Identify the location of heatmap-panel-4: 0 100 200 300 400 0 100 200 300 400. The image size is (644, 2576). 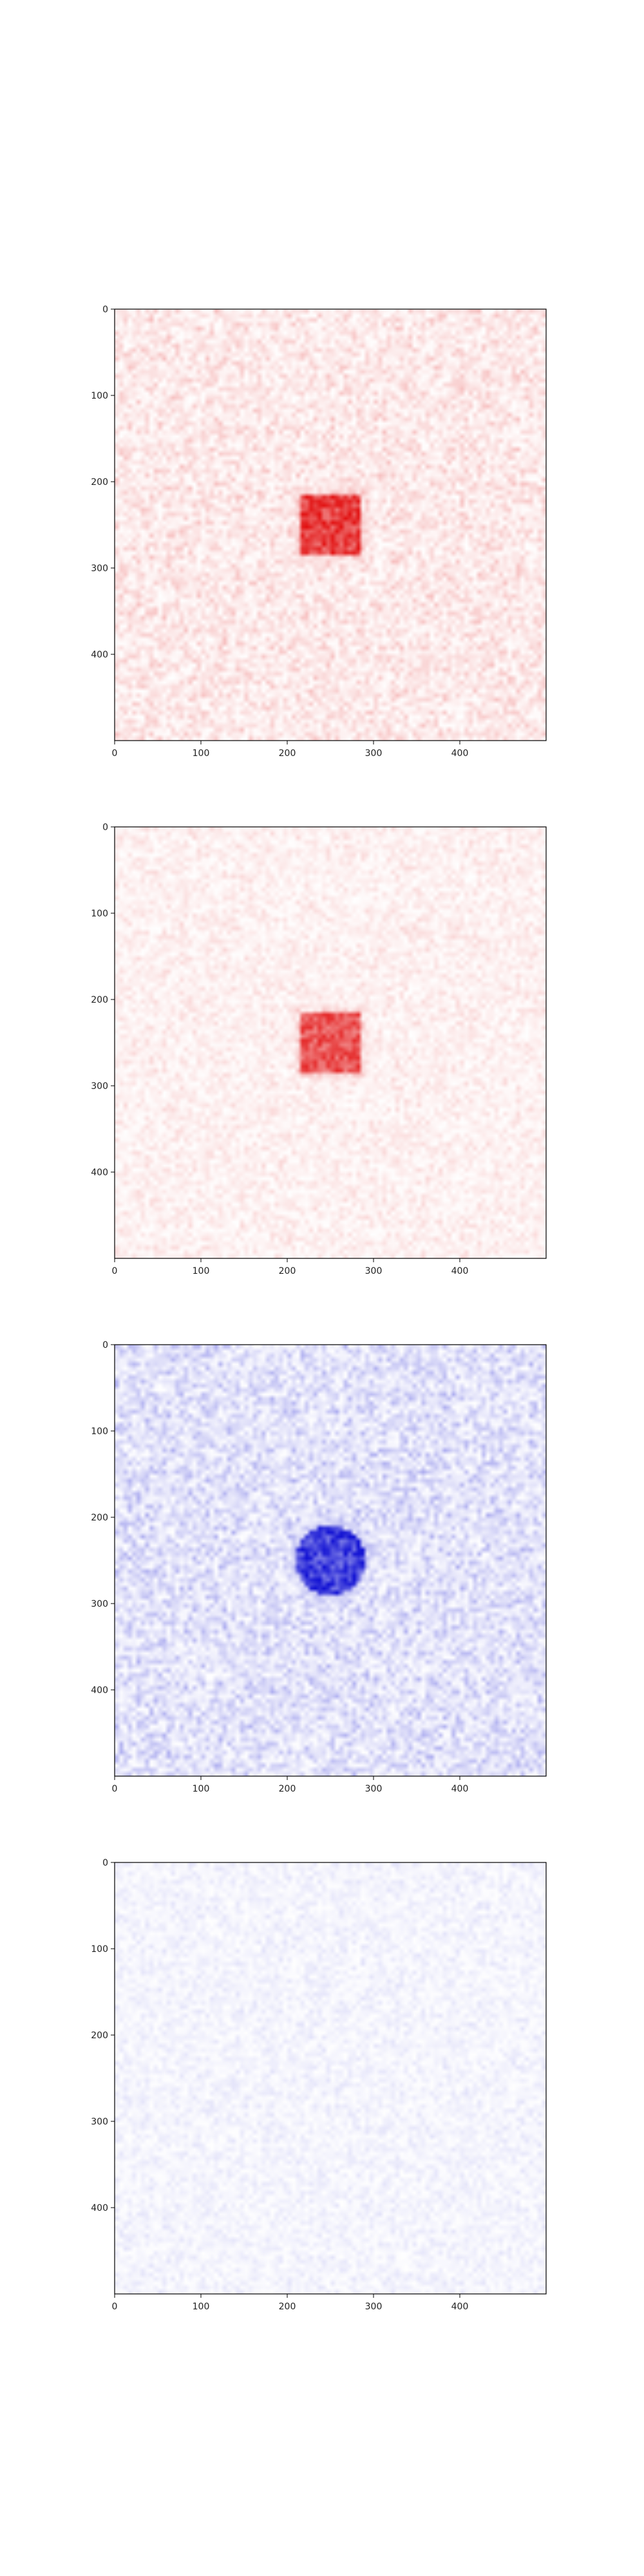
(319, 2085).